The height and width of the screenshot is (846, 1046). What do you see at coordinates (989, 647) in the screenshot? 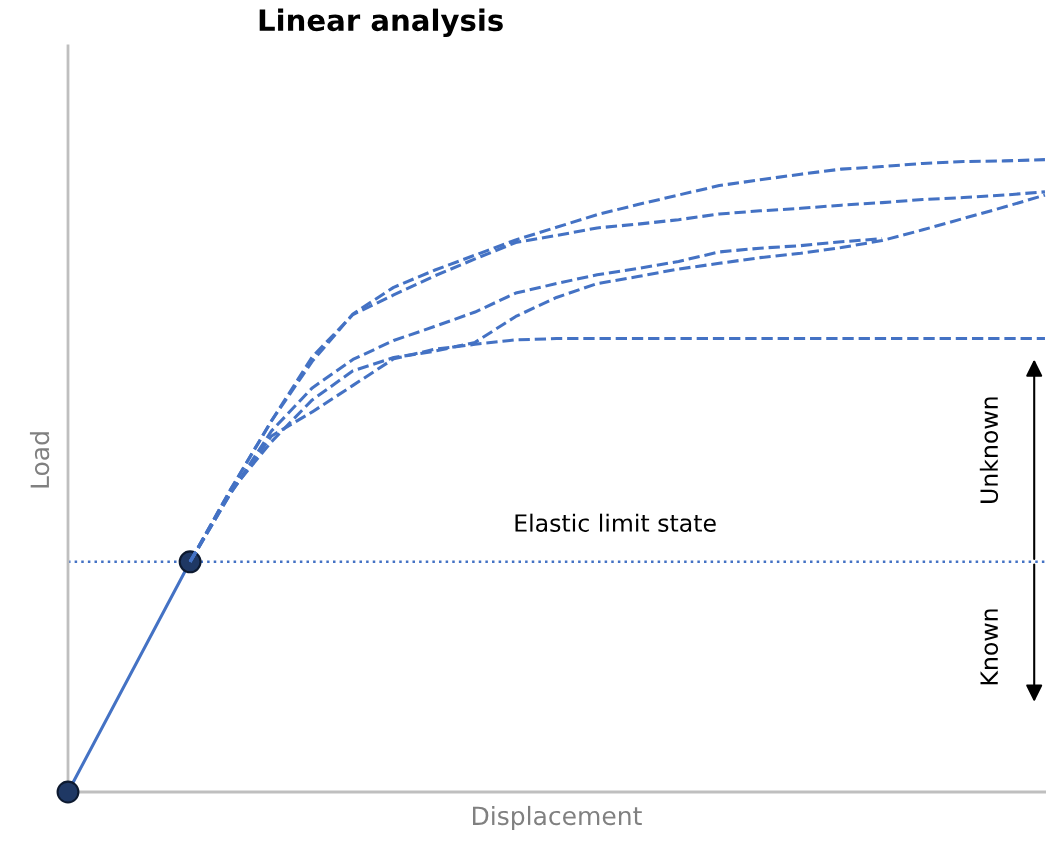
I see `annotation: Known` at bounding box center [989, 647].